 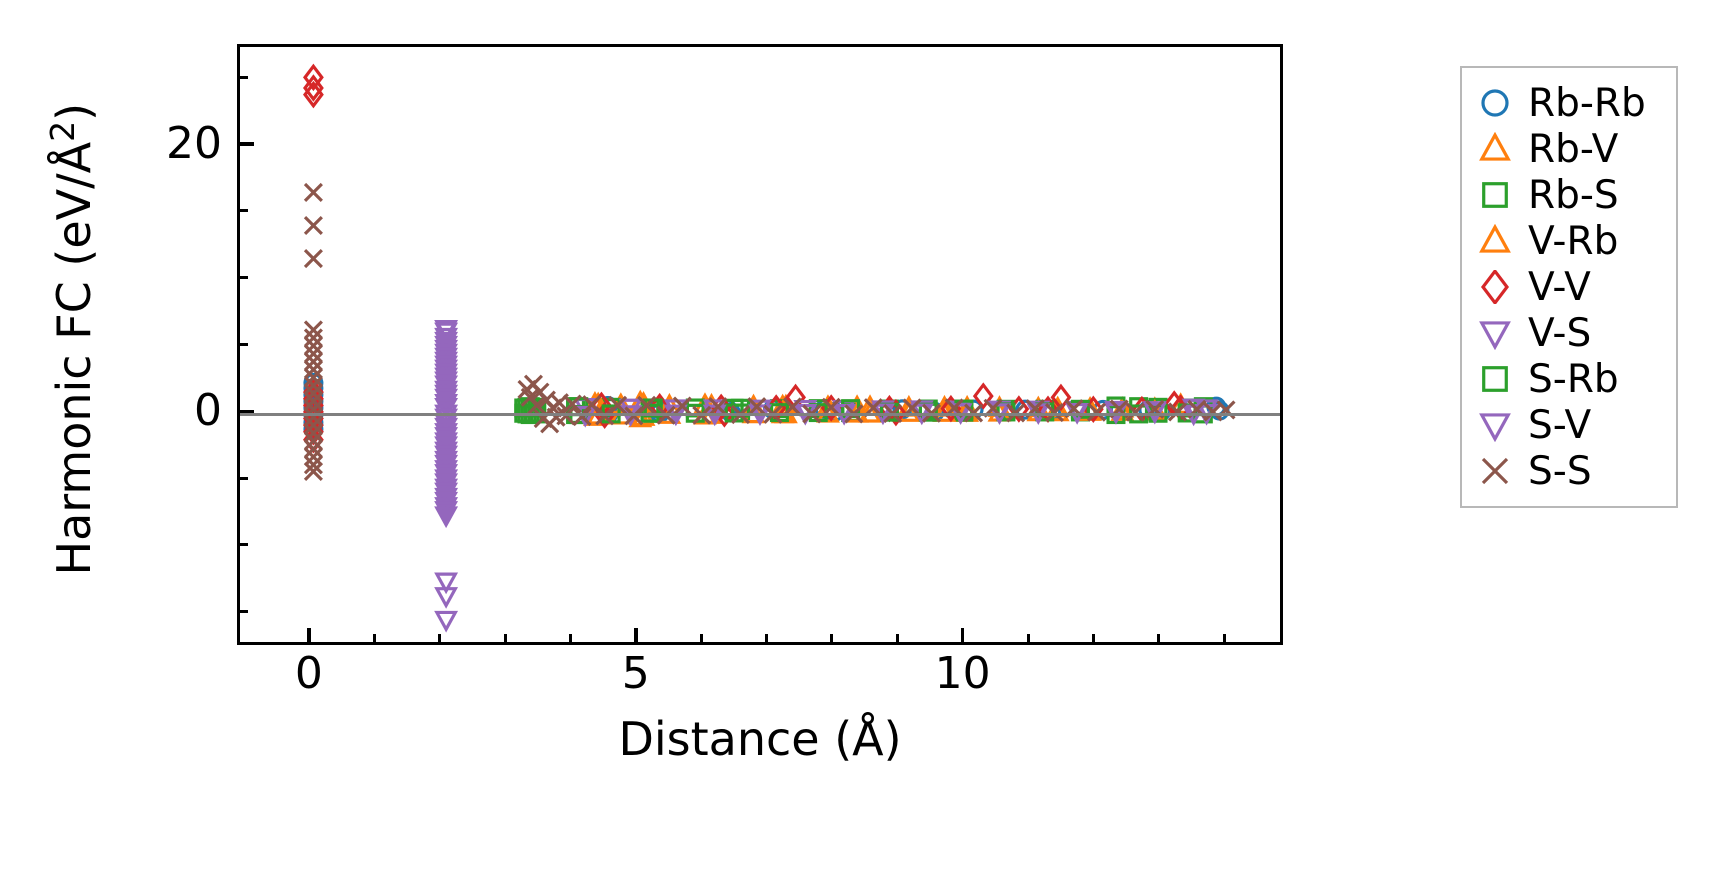 I want to click on diamond-marker-icon, so click(x=1495, y=287).